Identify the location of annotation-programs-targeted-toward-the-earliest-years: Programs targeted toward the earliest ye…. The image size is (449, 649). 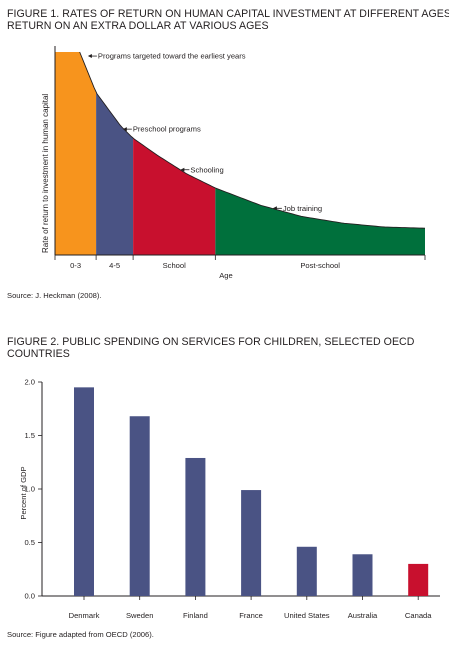
(166, 56).